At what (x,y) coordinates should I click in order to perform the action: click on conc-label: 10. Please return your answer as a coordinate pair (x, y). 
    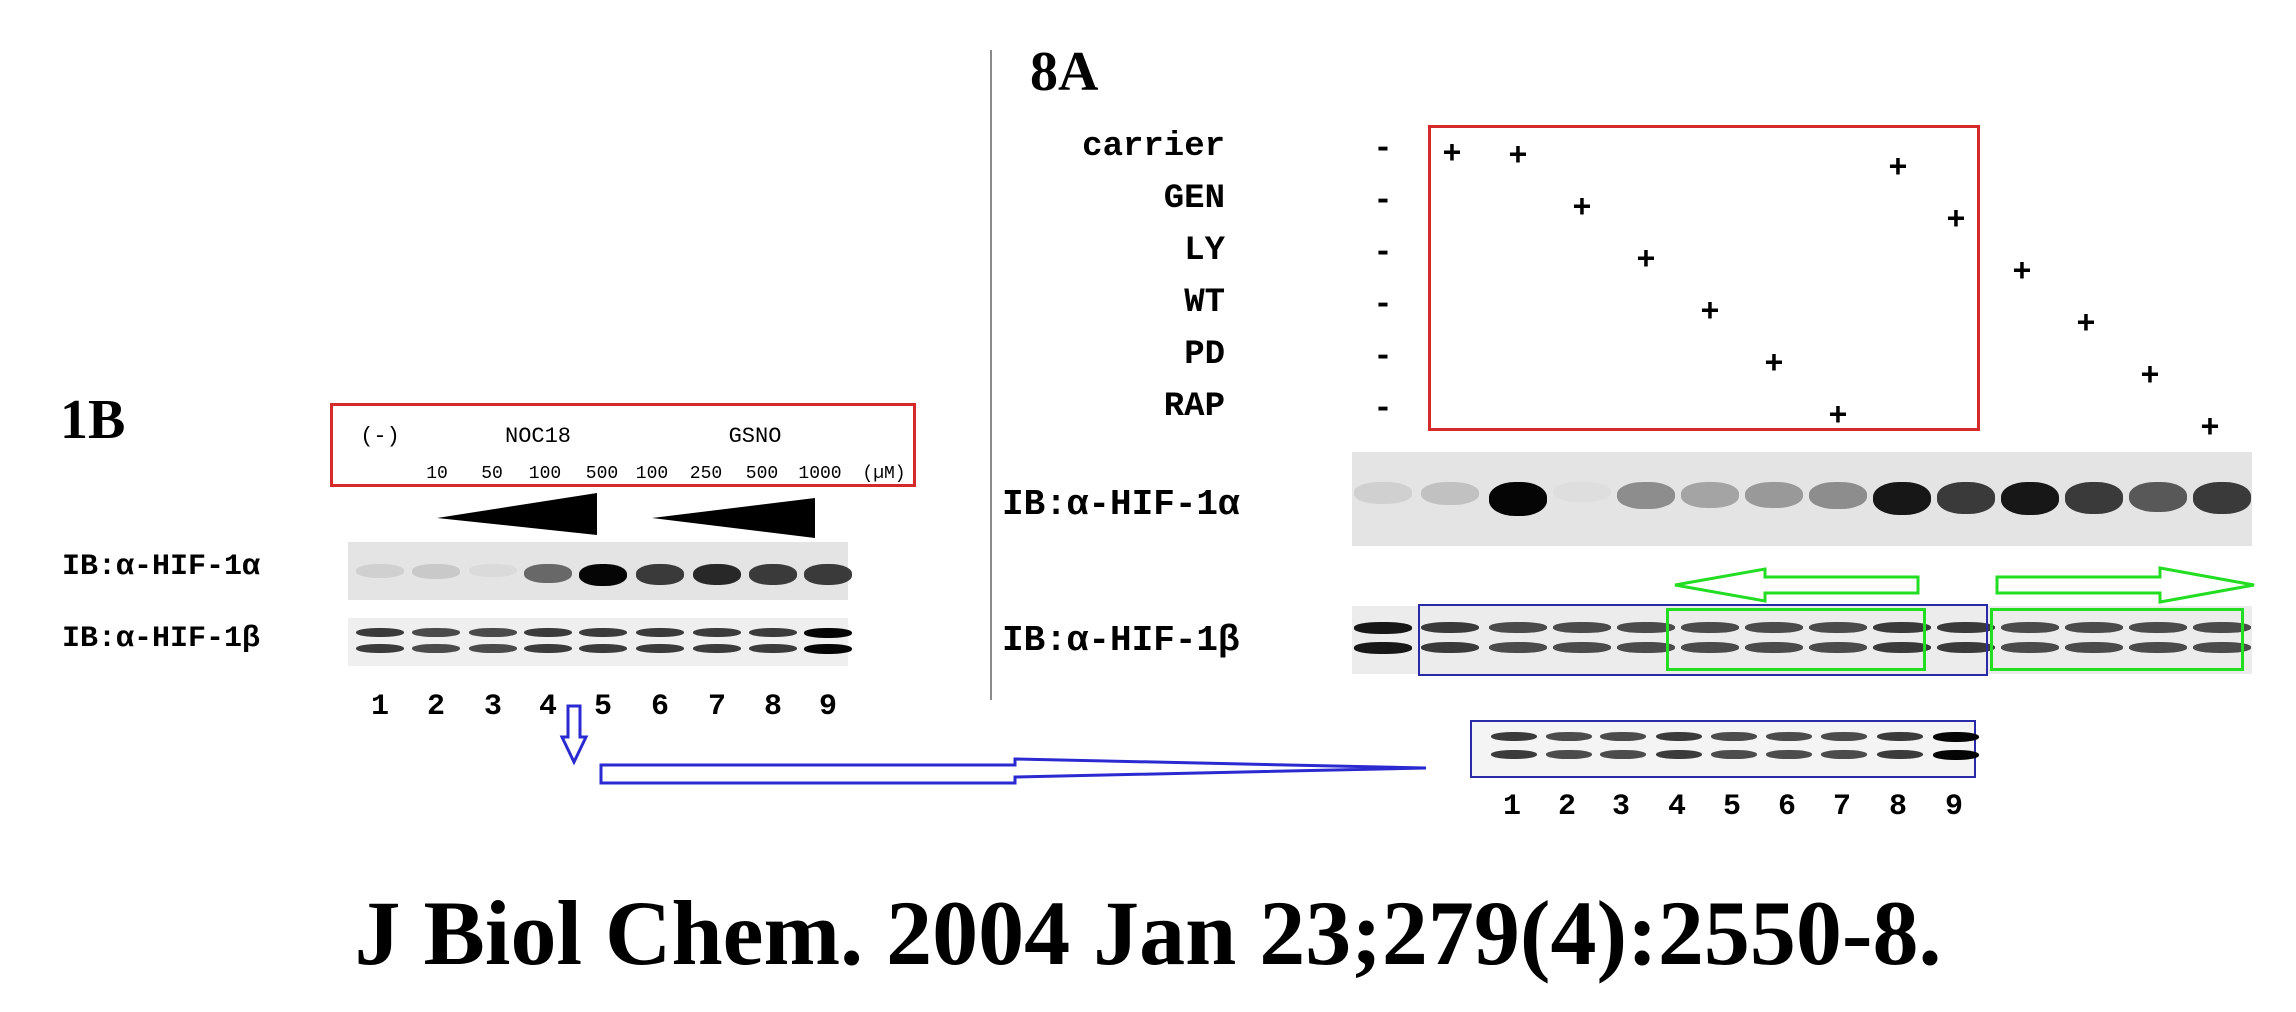
    Looking at the image, I should click on (437, 474).